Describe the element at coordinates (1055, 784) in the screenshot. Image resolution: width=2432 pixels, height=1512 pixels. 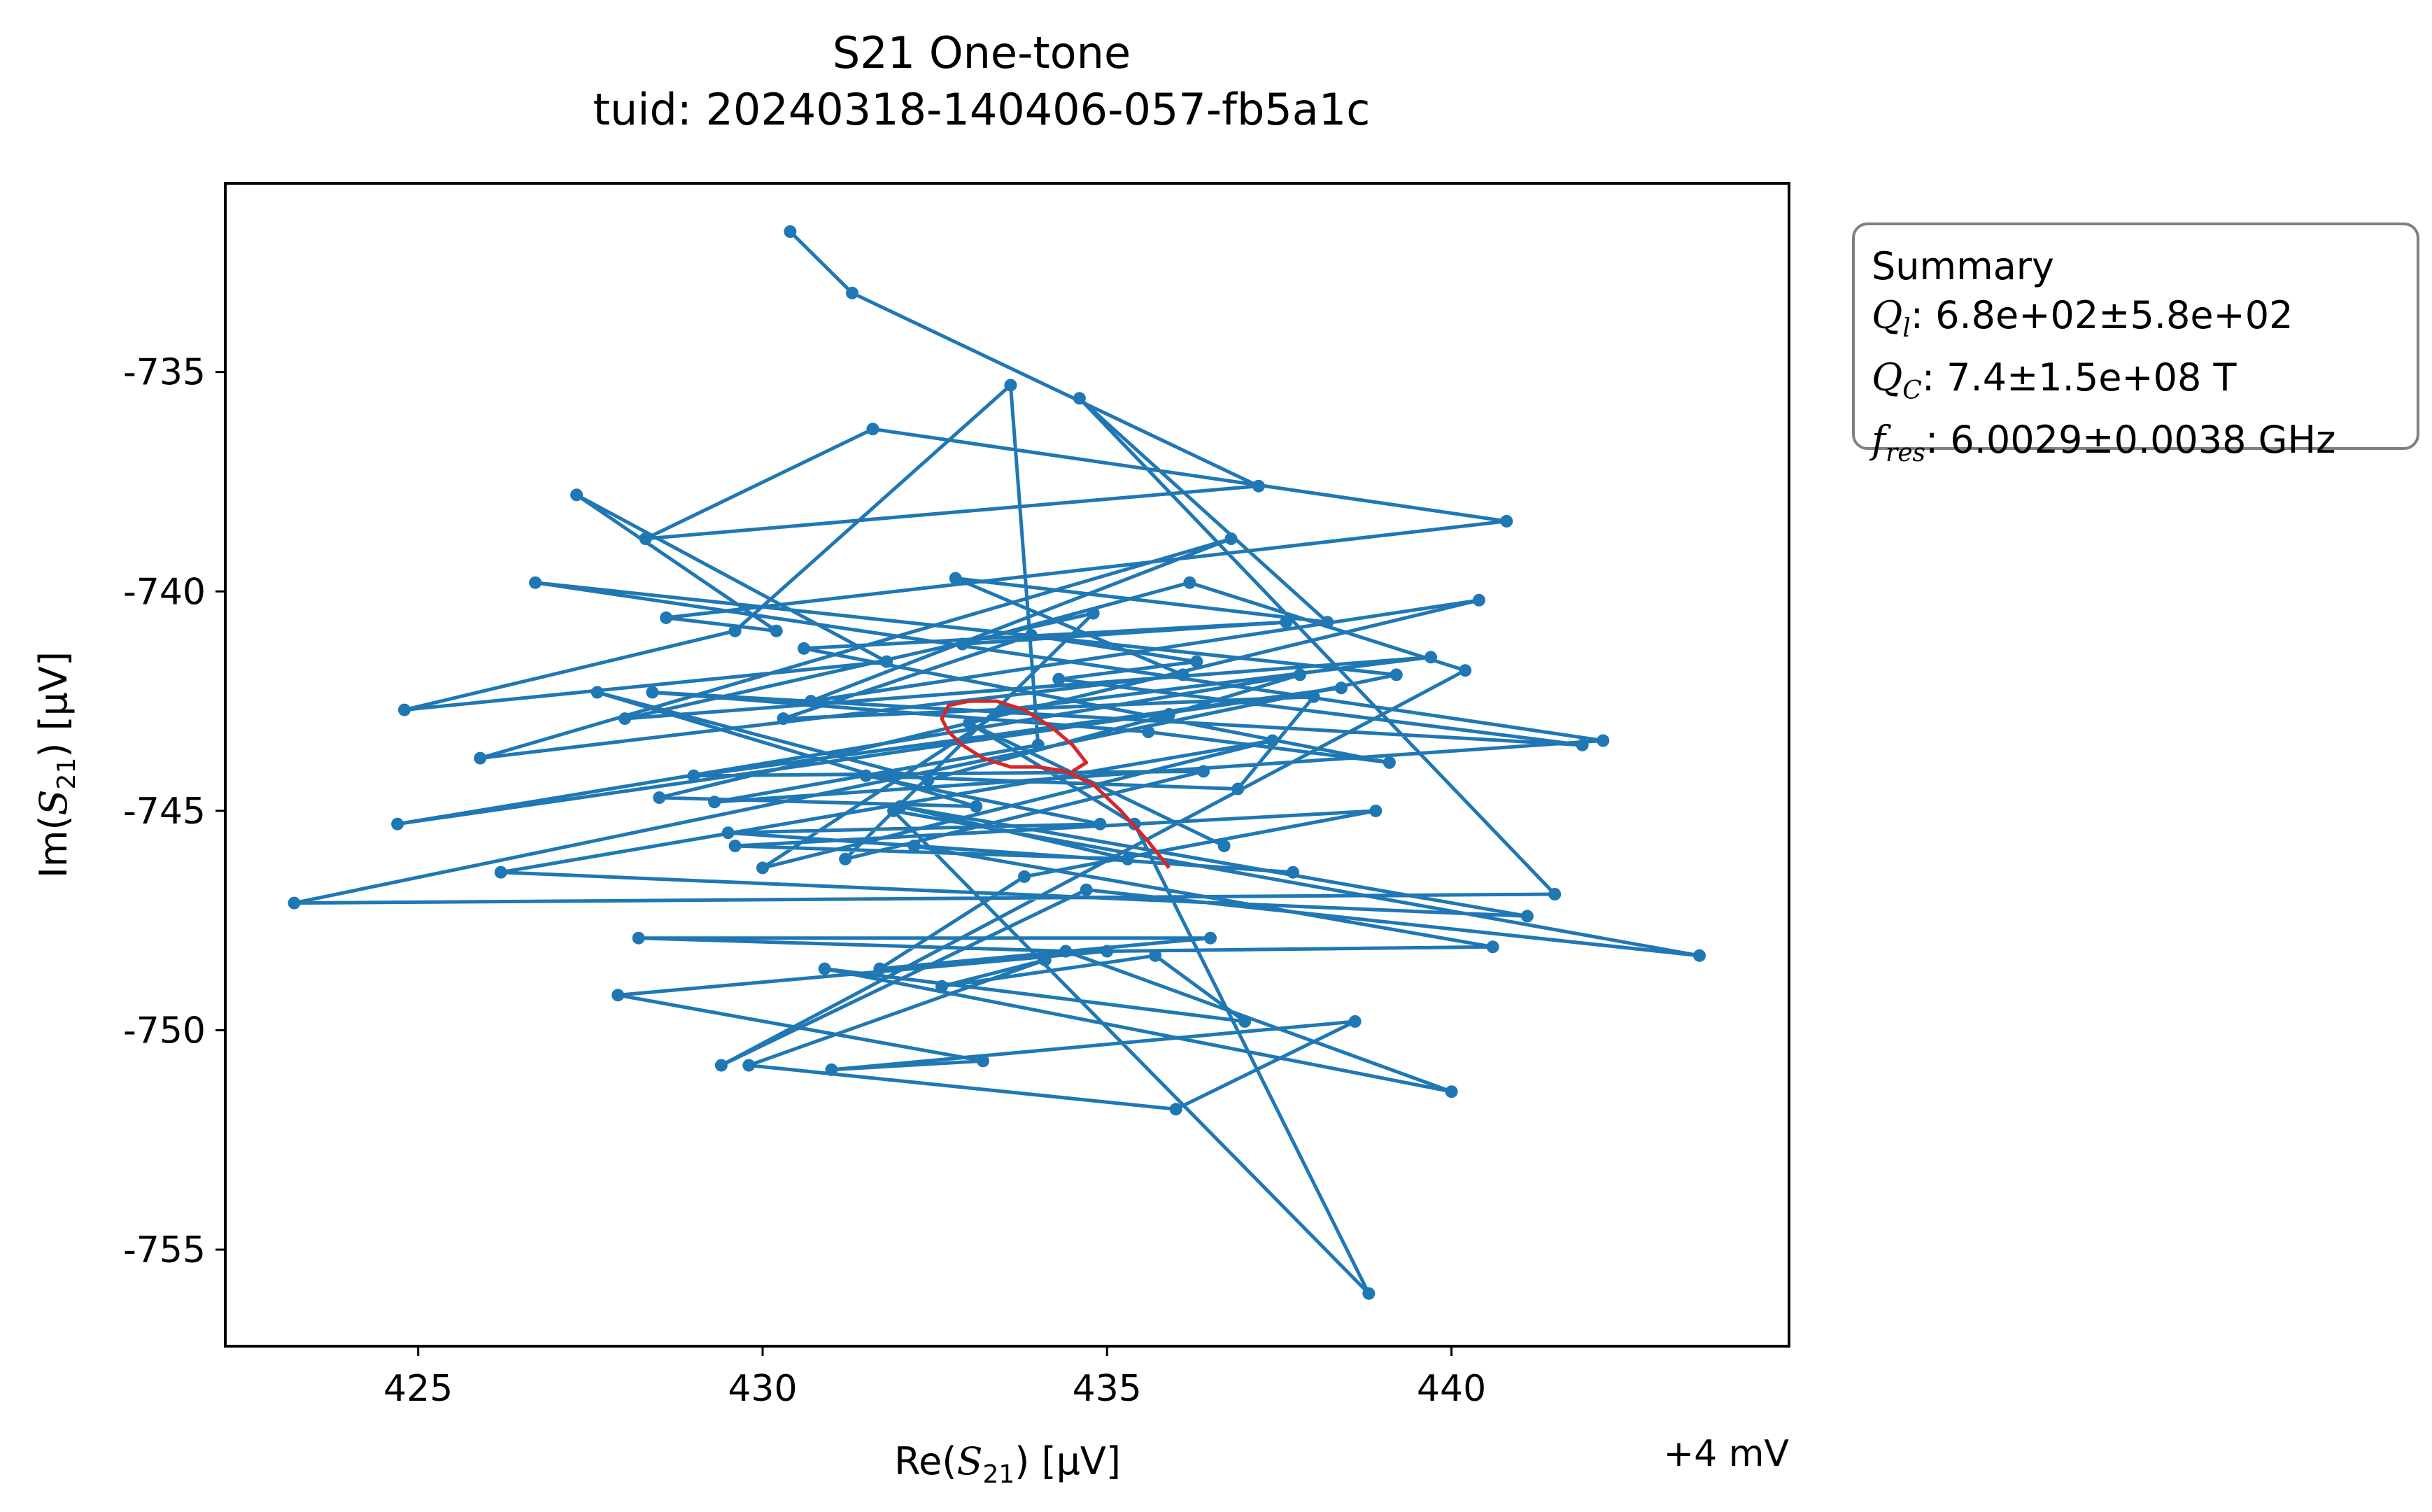
I see `fit-curve-line` at that location.